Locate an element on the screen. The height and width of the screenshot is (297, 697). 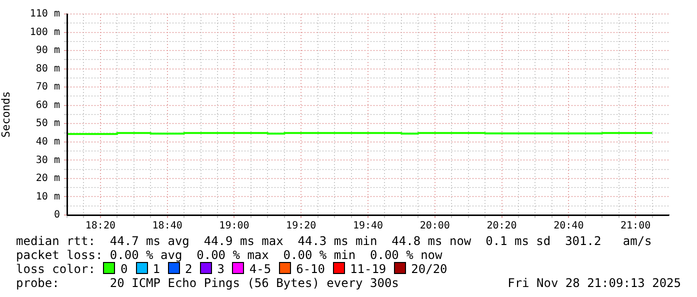
y-tick-label: 100 m is located at coordinates (45, 32).